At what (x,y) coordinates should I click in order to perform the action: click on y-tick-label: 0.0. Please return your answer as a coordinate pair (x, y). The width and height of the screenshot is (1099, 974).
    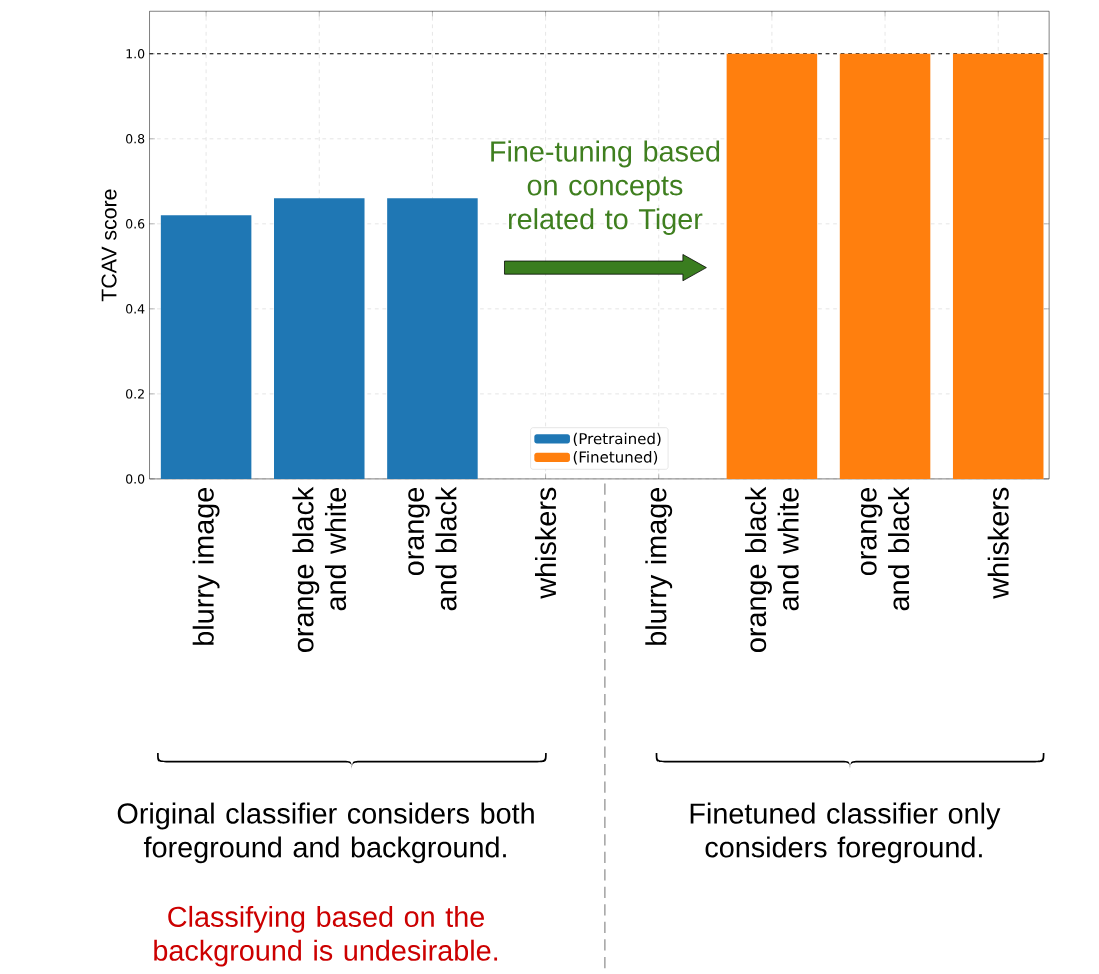
    Looking at the image, I should click on (135, 478).